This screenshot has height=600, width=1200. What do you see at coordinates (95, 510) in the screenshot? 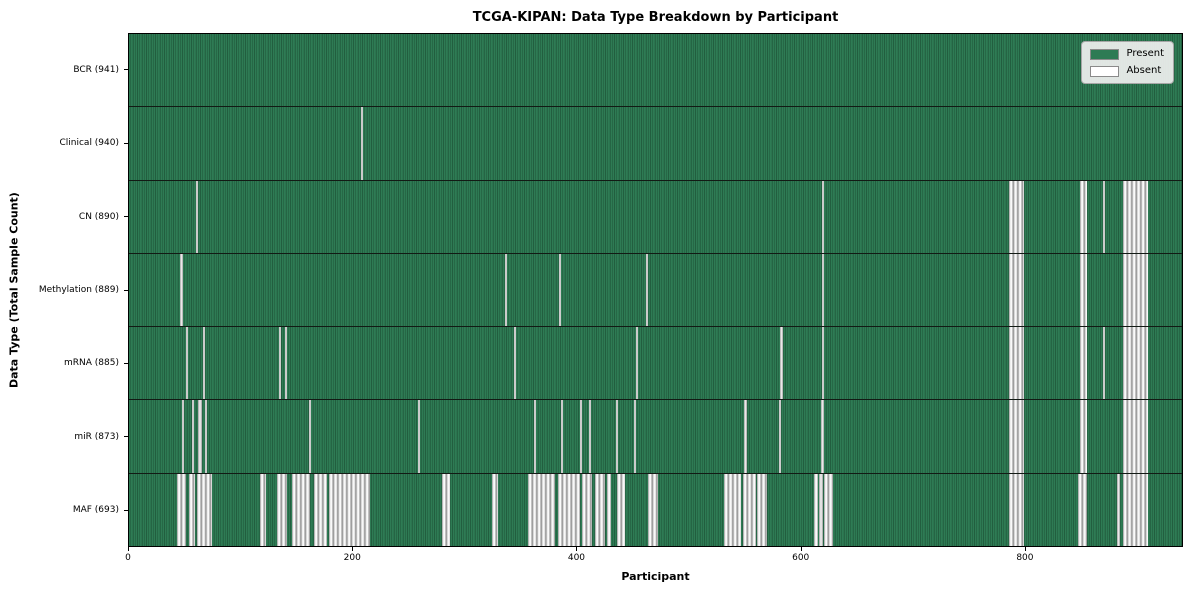
I see `y-tick-label: MAF (693)` at bounding box center [95, 510].